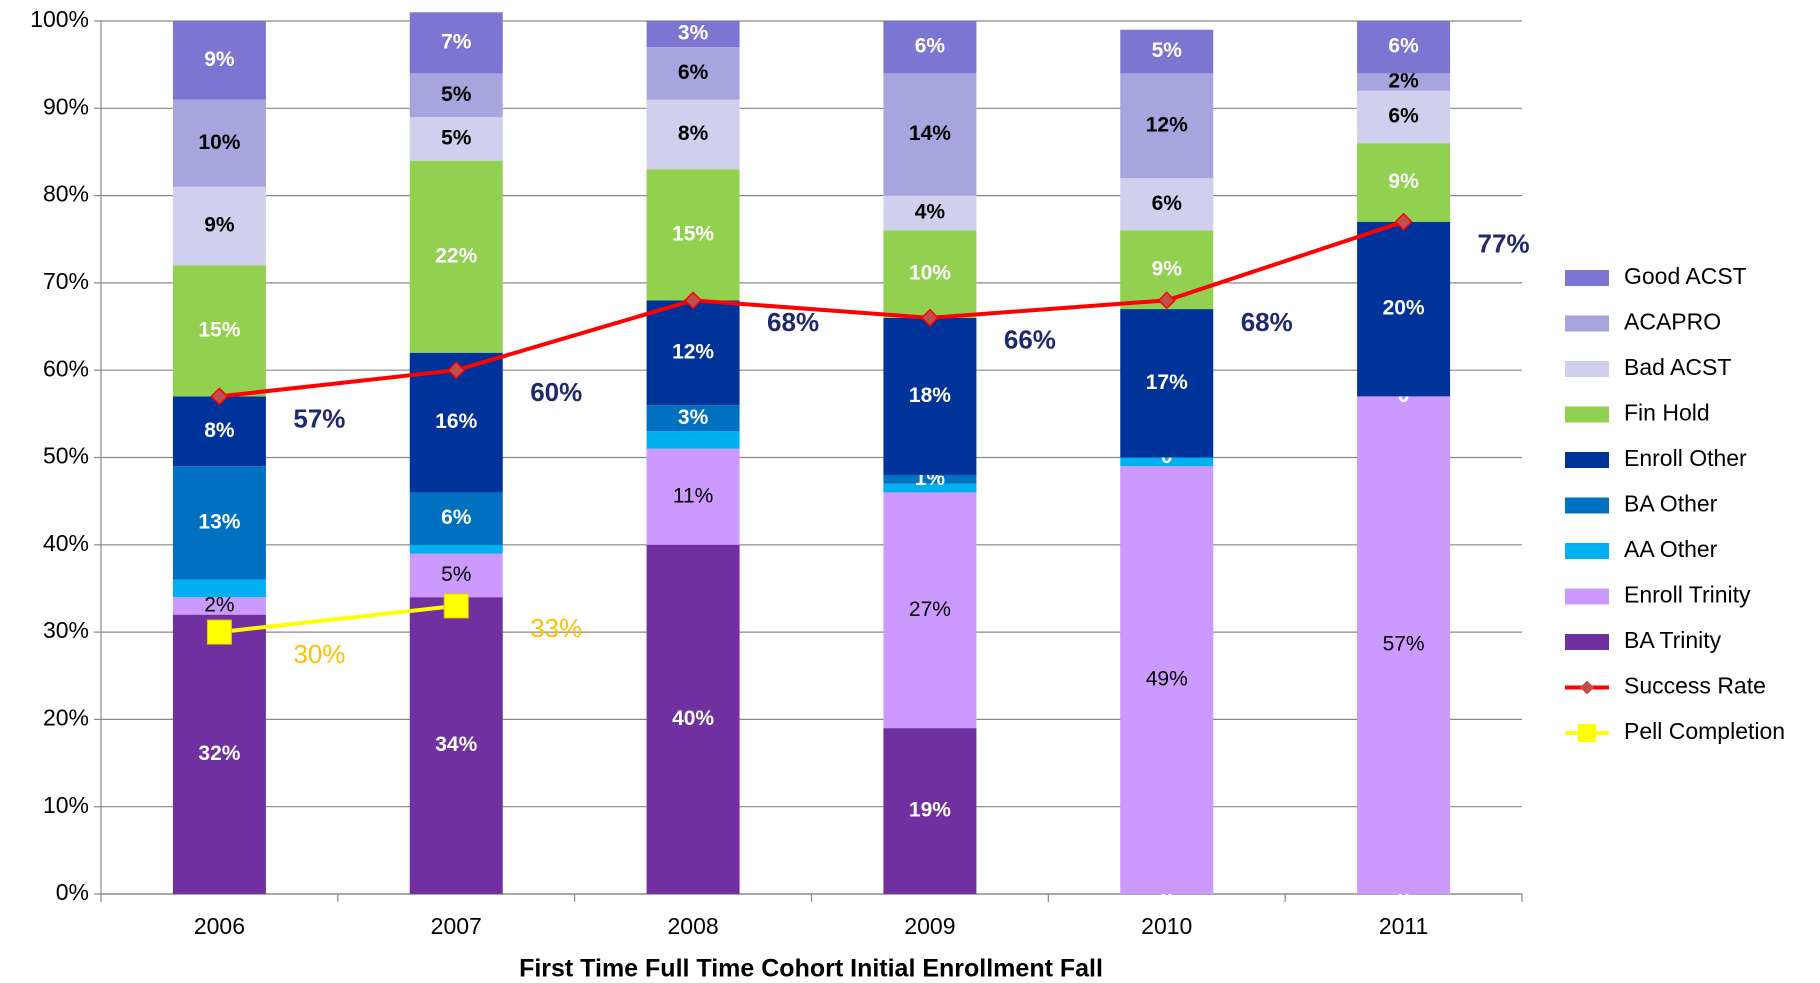 The image size is (1820, 983). Describe the element at coordinates (930, 133) in the screenshot. I see `data-label: 14%` at that location.